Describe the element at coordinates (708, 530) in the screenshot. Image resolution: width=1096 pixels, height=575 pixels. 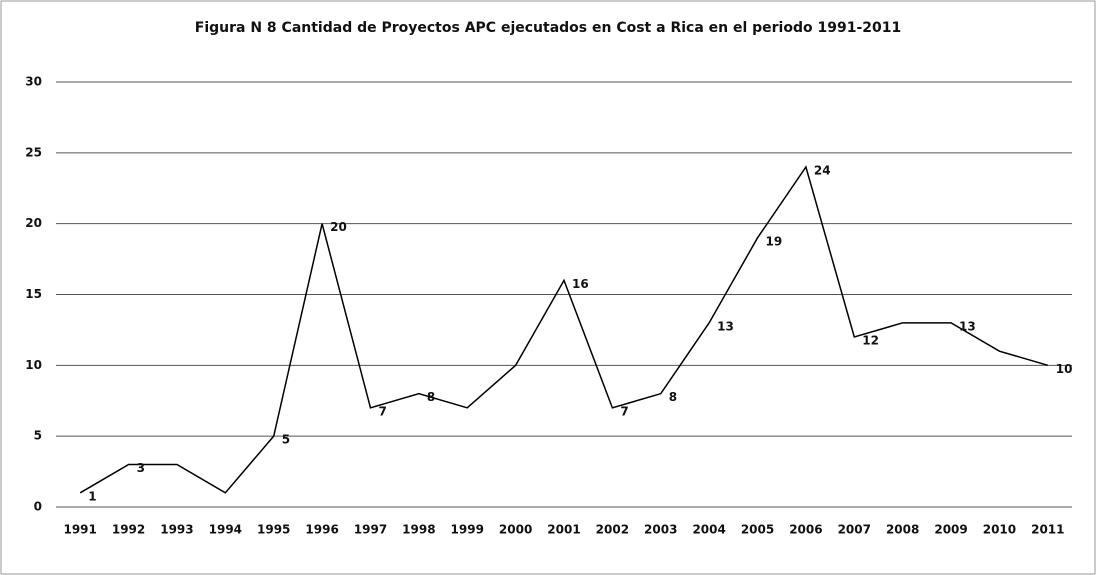
I see `x-tick-label: 2004` at that location.